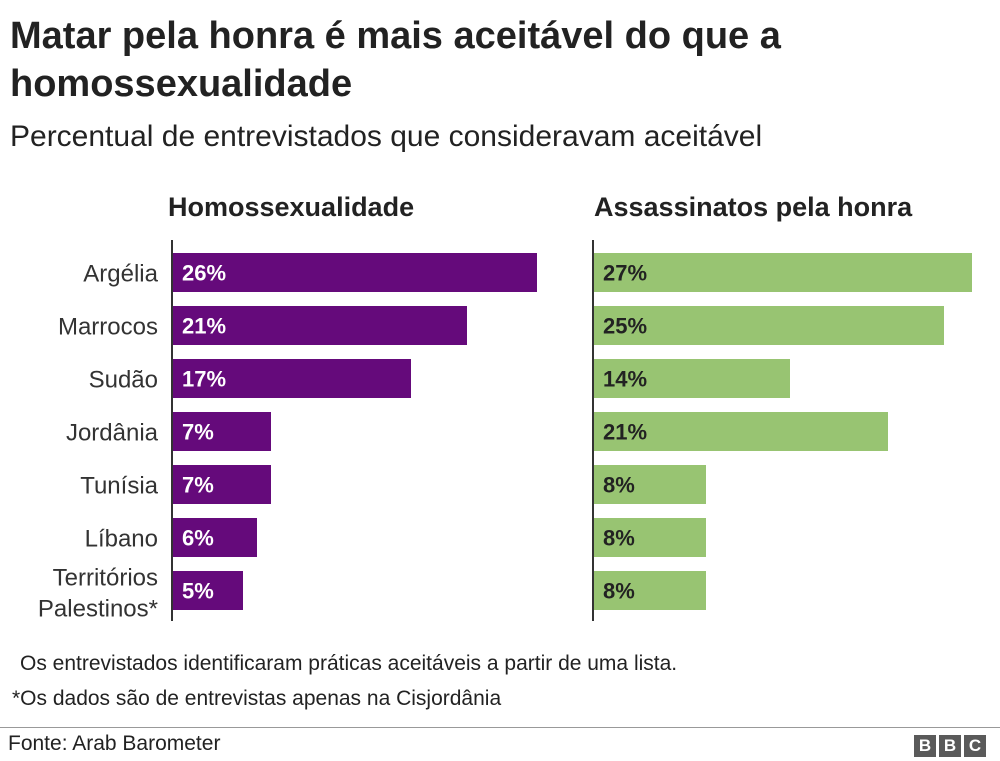 This screenshot has height=761, width=1000. Describe the element at coordinates (625, 273) in the screenshot. I see `bar-value-label: 27%` at that location.